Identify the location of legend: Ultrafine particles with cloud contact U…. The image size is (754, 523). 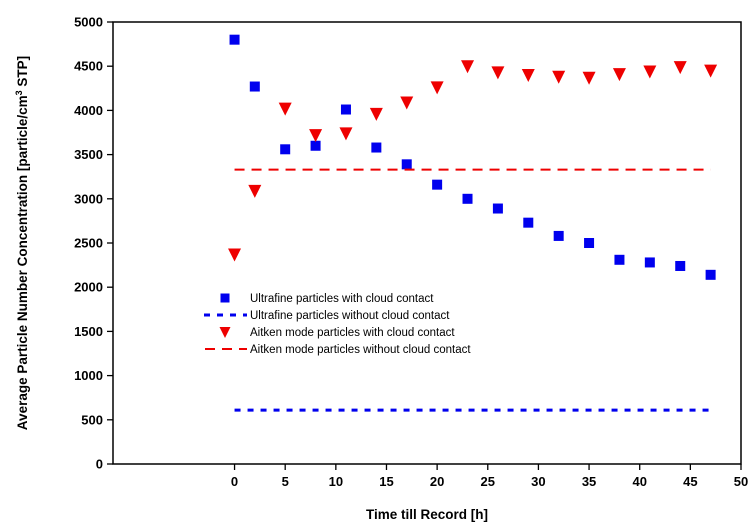
(337, 324).